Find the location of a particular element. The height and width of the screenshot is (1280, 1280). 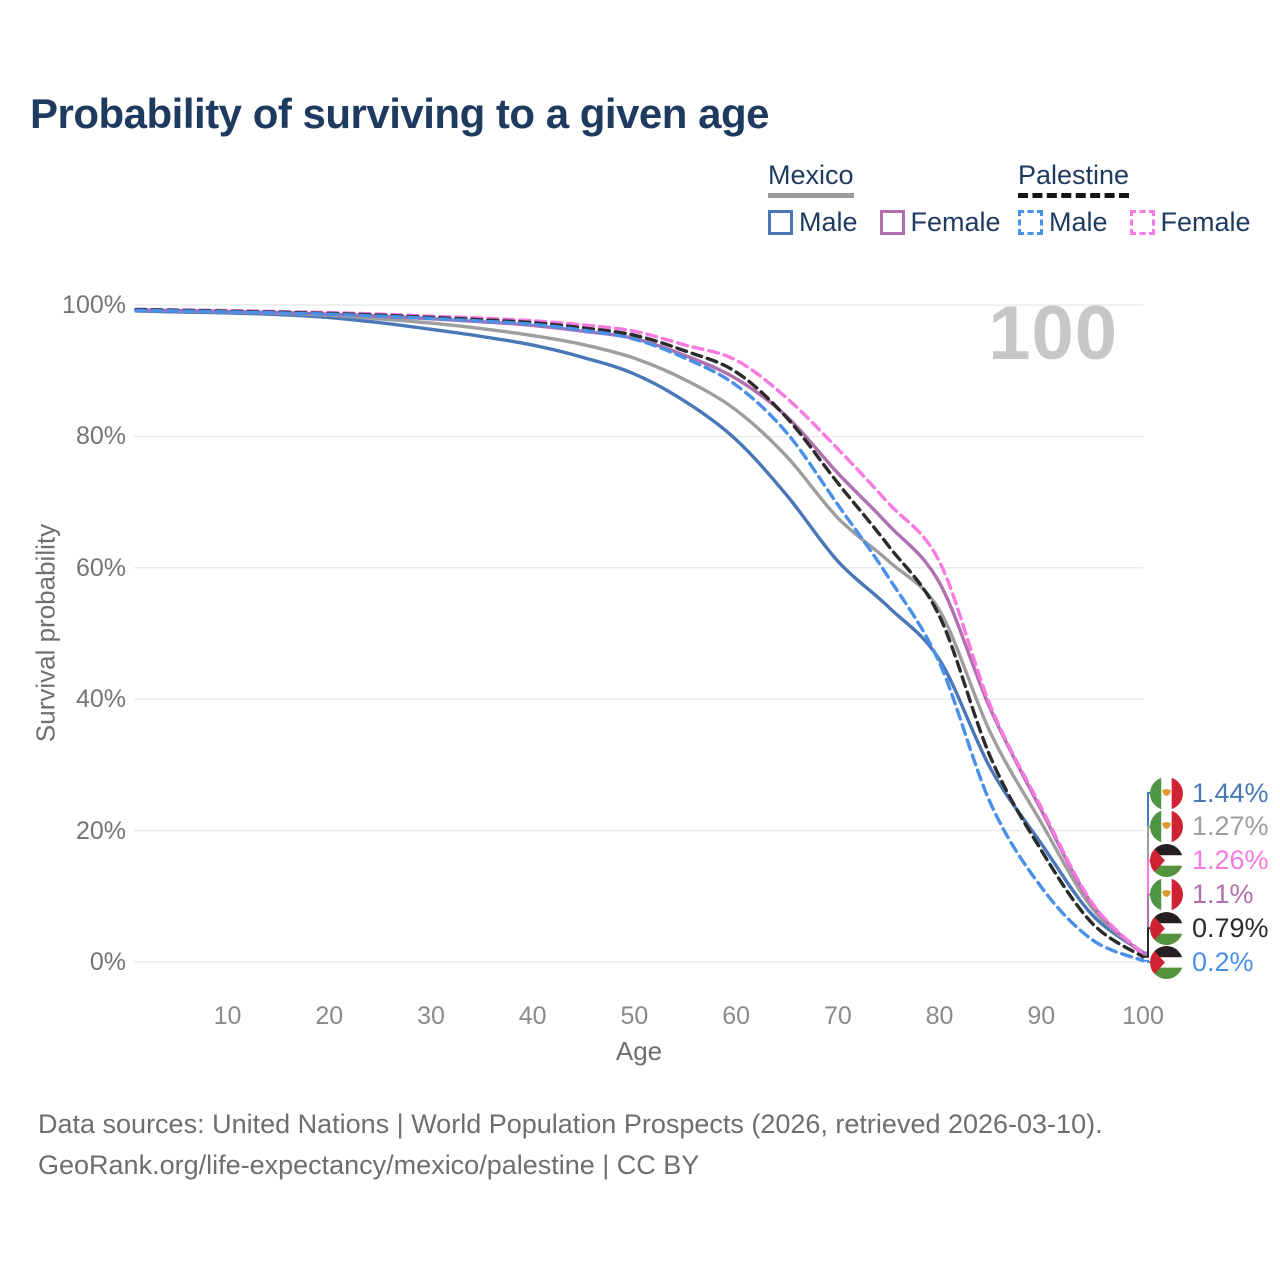

x-axis-title: Age is located at coordinates (639, 1051).